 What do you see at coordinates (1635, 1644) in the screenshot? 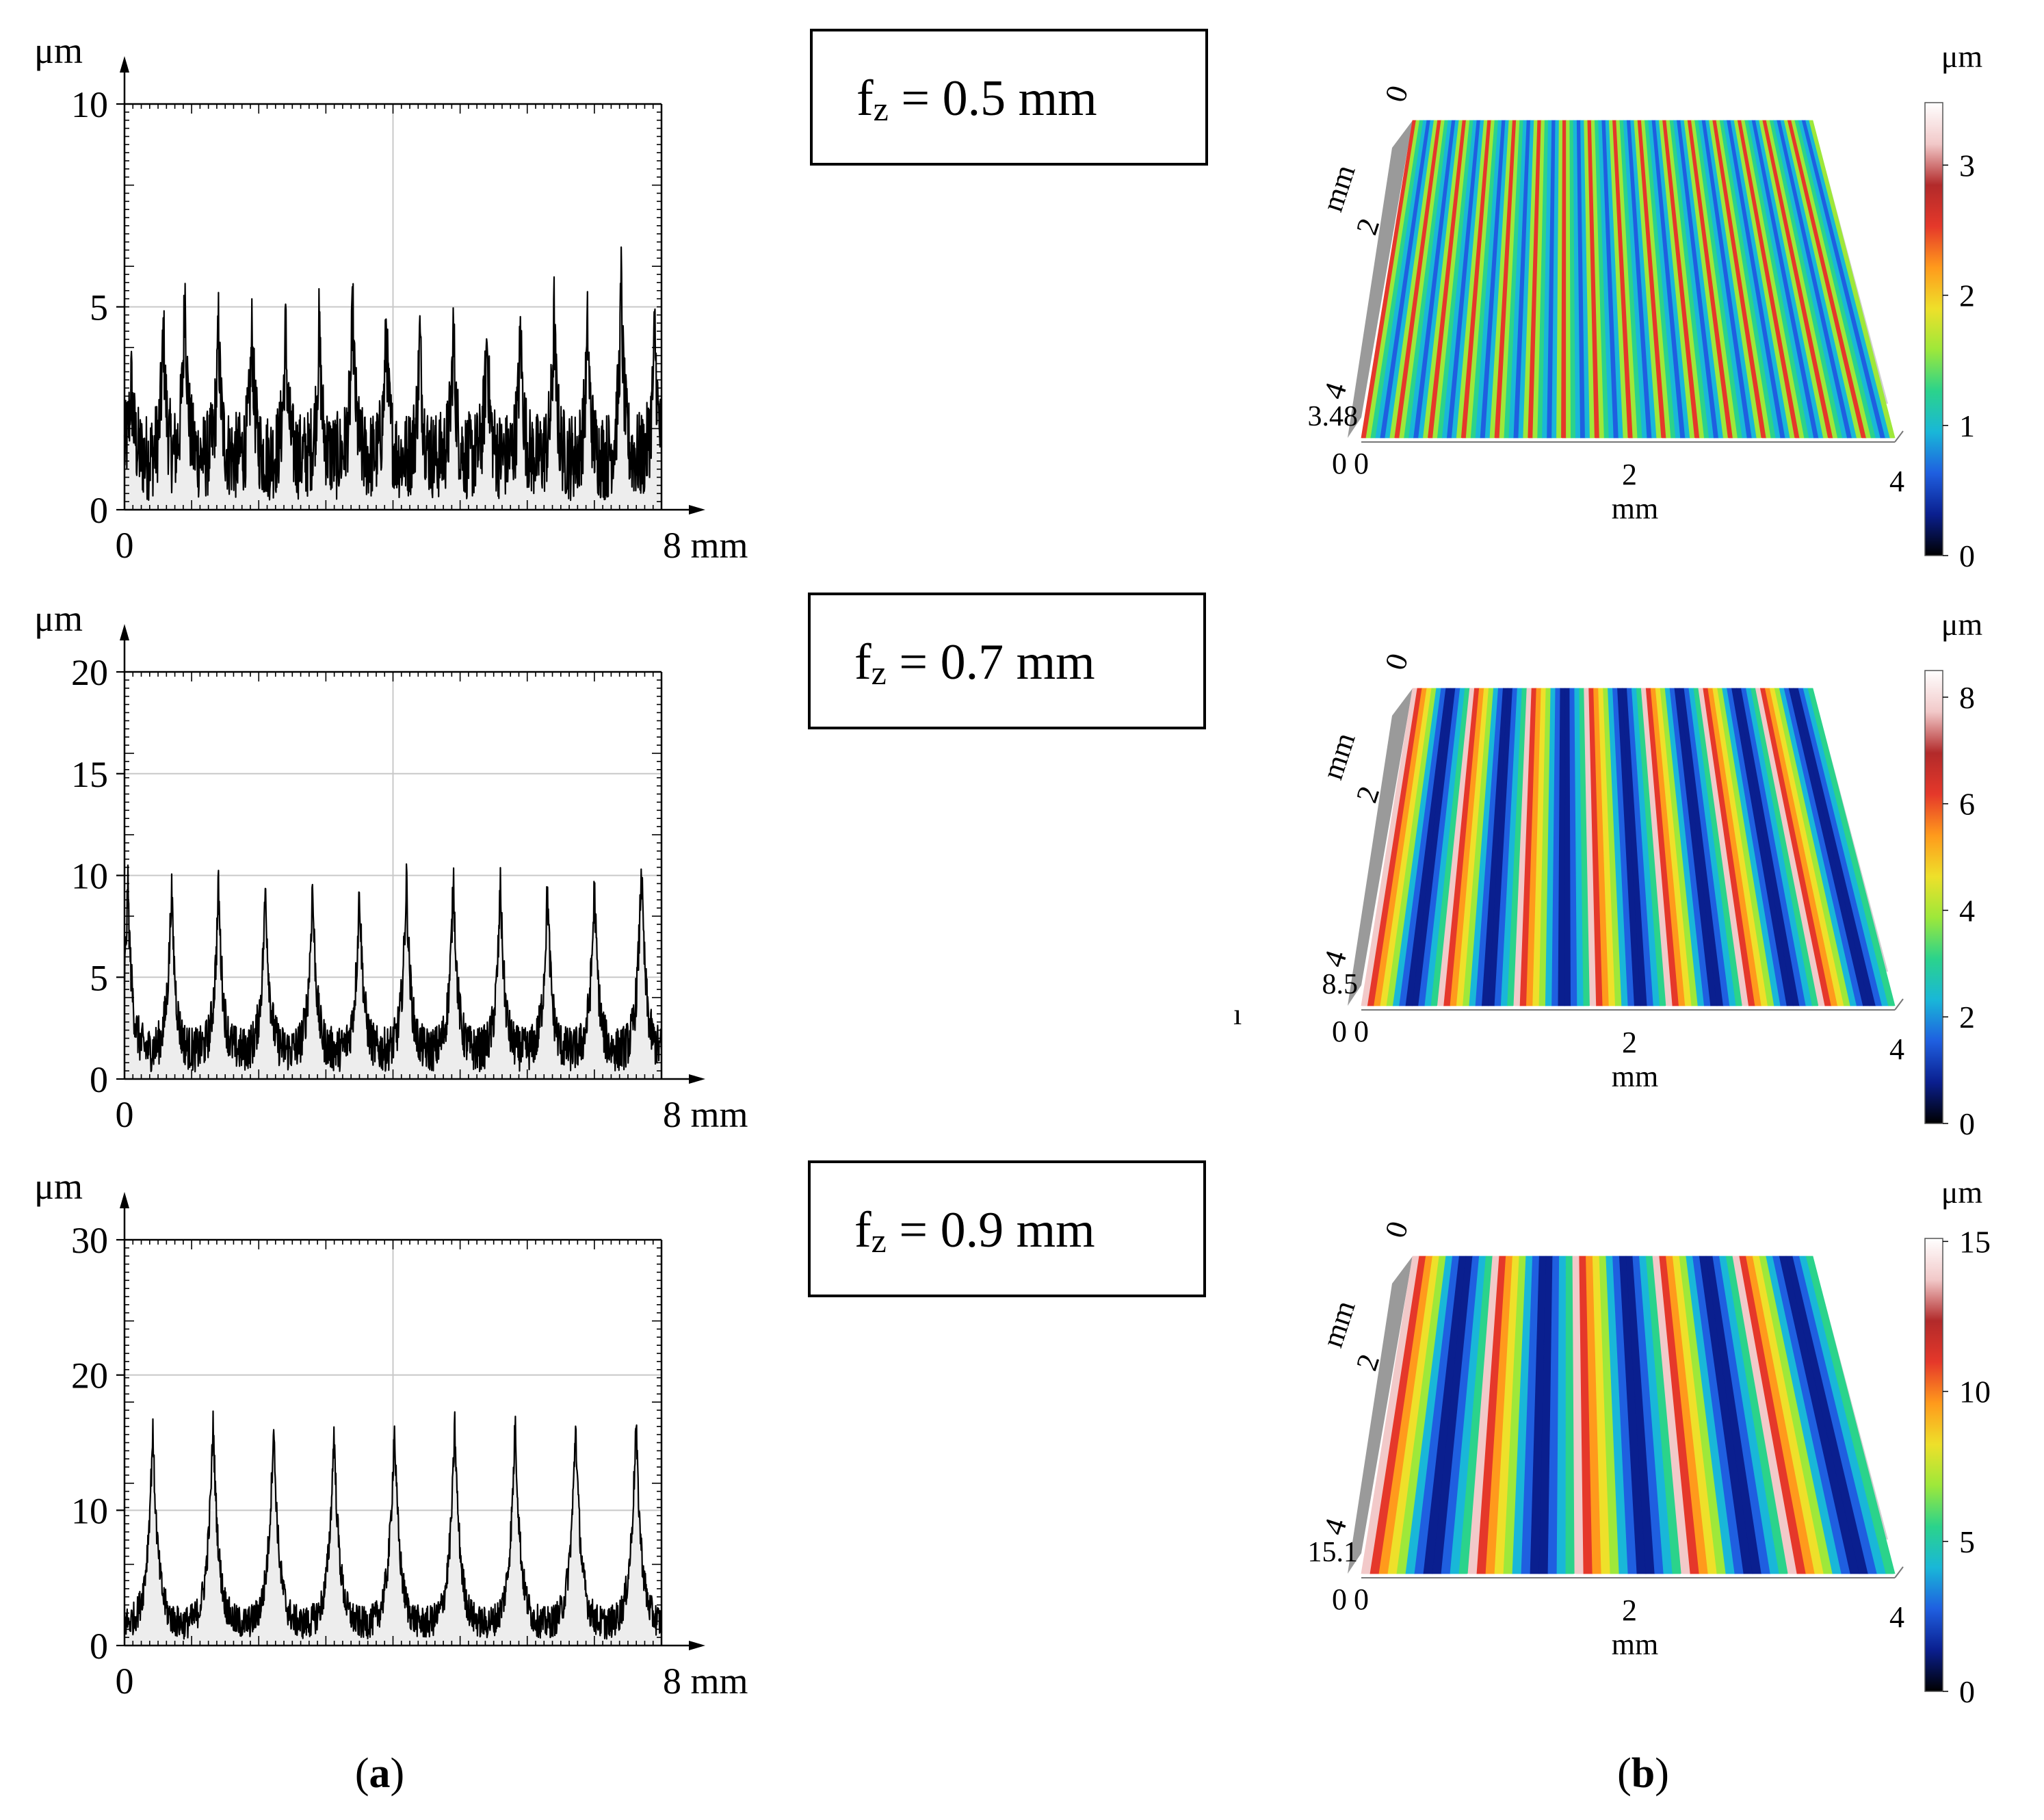
I see `x-axis-label: mm` at bounding box center [1635, 1644].